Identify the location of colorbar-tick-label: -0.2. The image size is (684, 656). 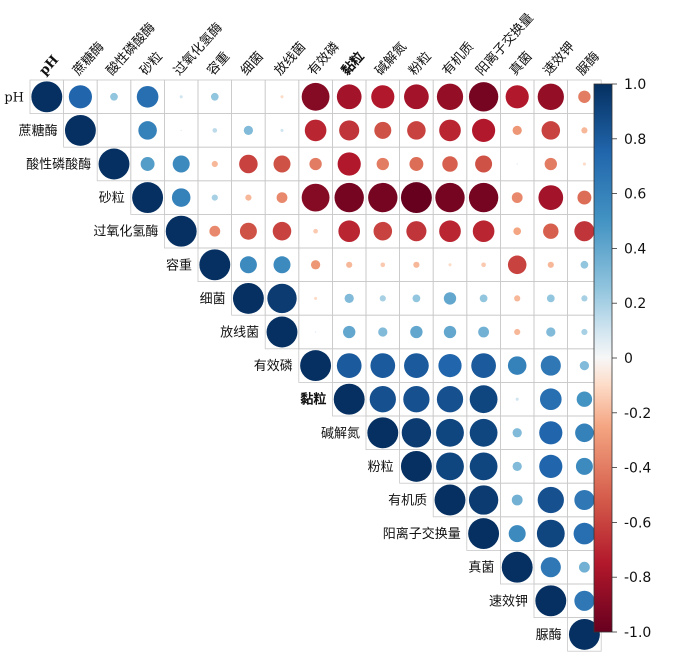
(637, 414).